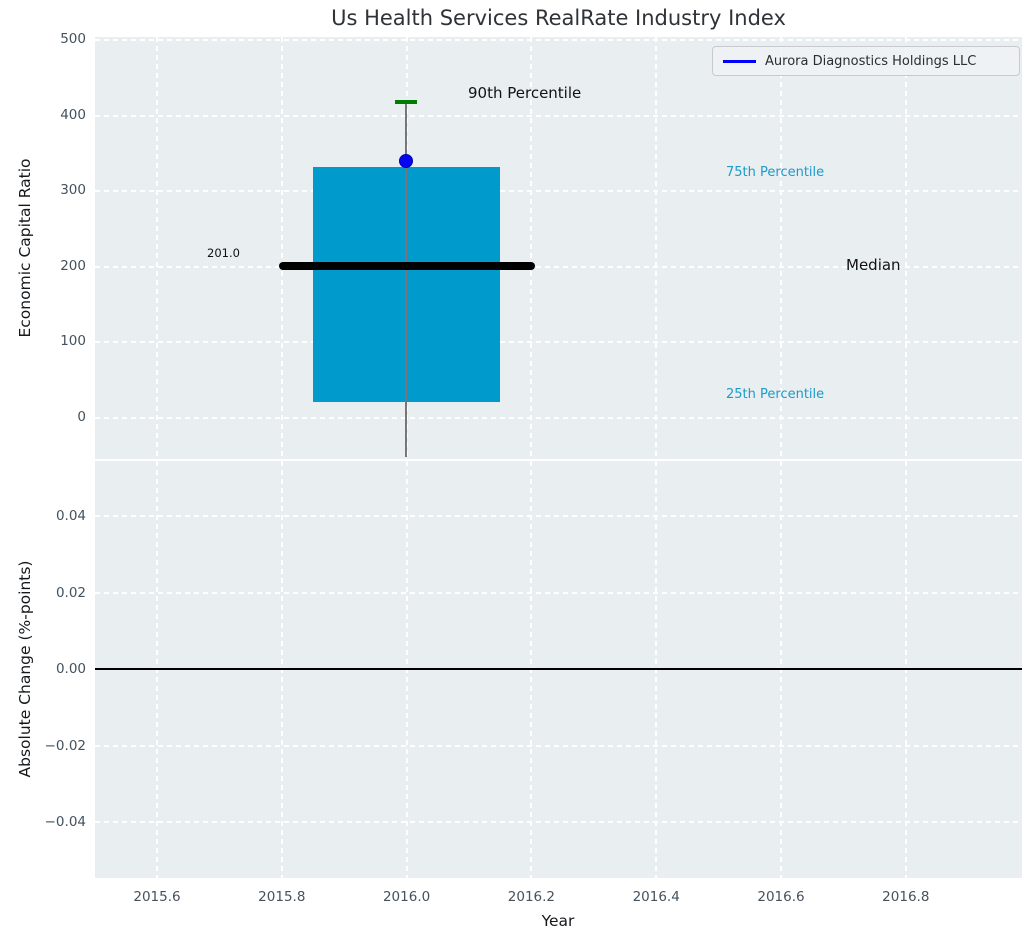  I want to click on top-y-axis-label: Economic Capital Ratio, so click(25, 248).